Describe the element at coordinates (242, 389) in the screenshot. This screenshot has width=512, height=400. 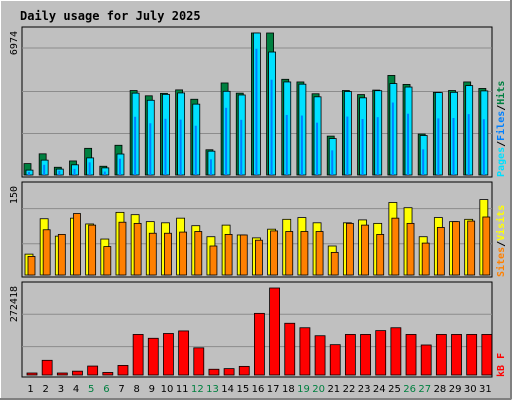
I see `x-tick-label-day-15: 15` at that location.